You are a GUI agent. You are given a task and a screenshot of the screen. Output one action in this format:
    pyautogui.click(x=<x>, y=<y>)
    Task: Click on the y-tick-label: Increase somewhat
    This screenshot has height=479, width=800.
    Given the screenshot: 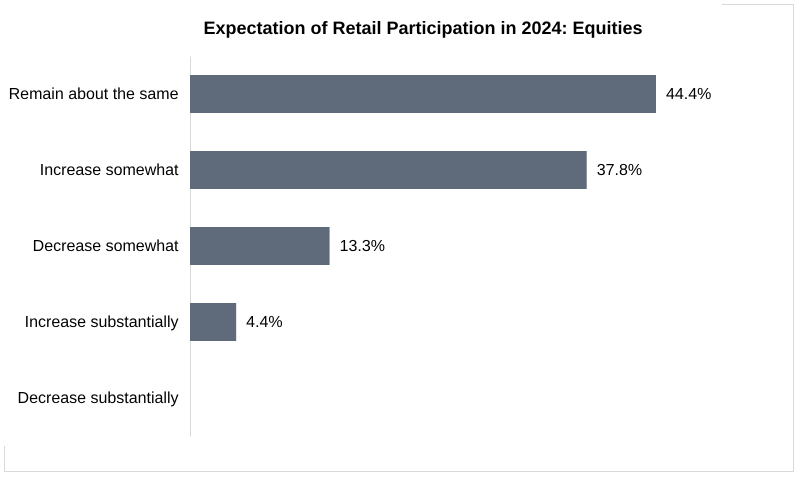 What is the action you would take?
    pyautogui.click(x=110, y=170)
    